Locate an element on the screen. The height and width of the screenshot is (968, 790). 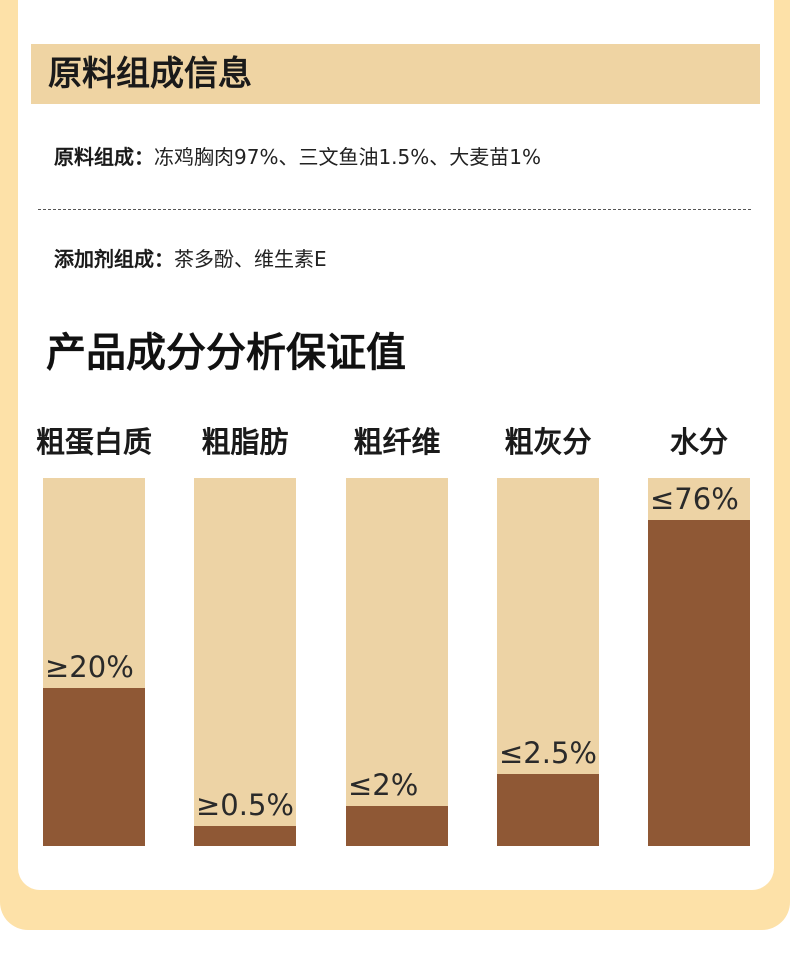
bar-value-label: ≥0.5% is located at coordinates (245, 805).